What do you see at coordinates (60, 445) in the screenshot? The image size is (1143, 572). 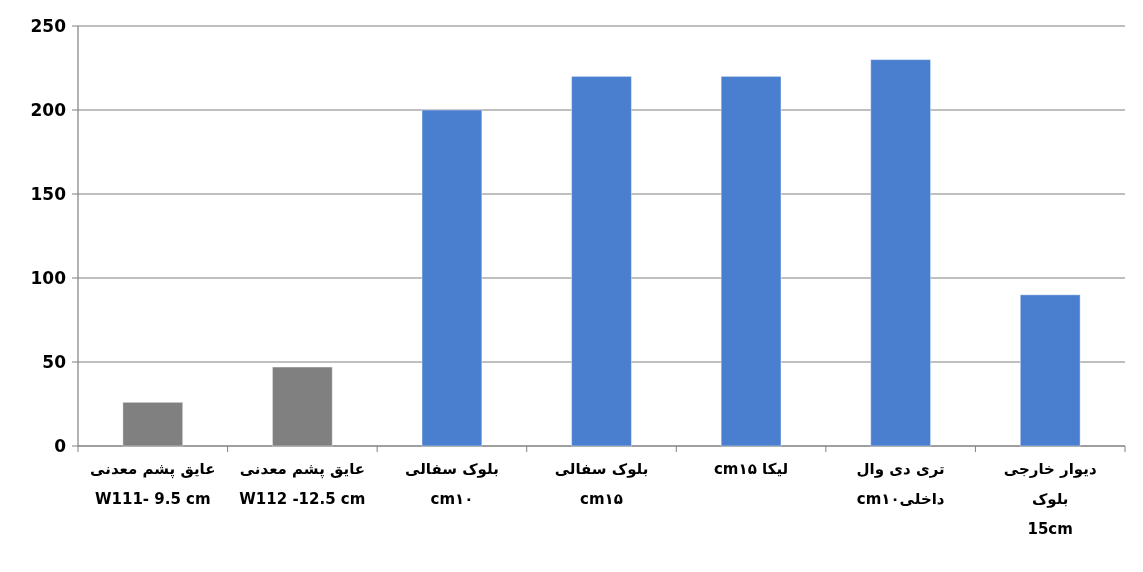 I see `y-tick-label: 0` at bounding box center [60, 445].